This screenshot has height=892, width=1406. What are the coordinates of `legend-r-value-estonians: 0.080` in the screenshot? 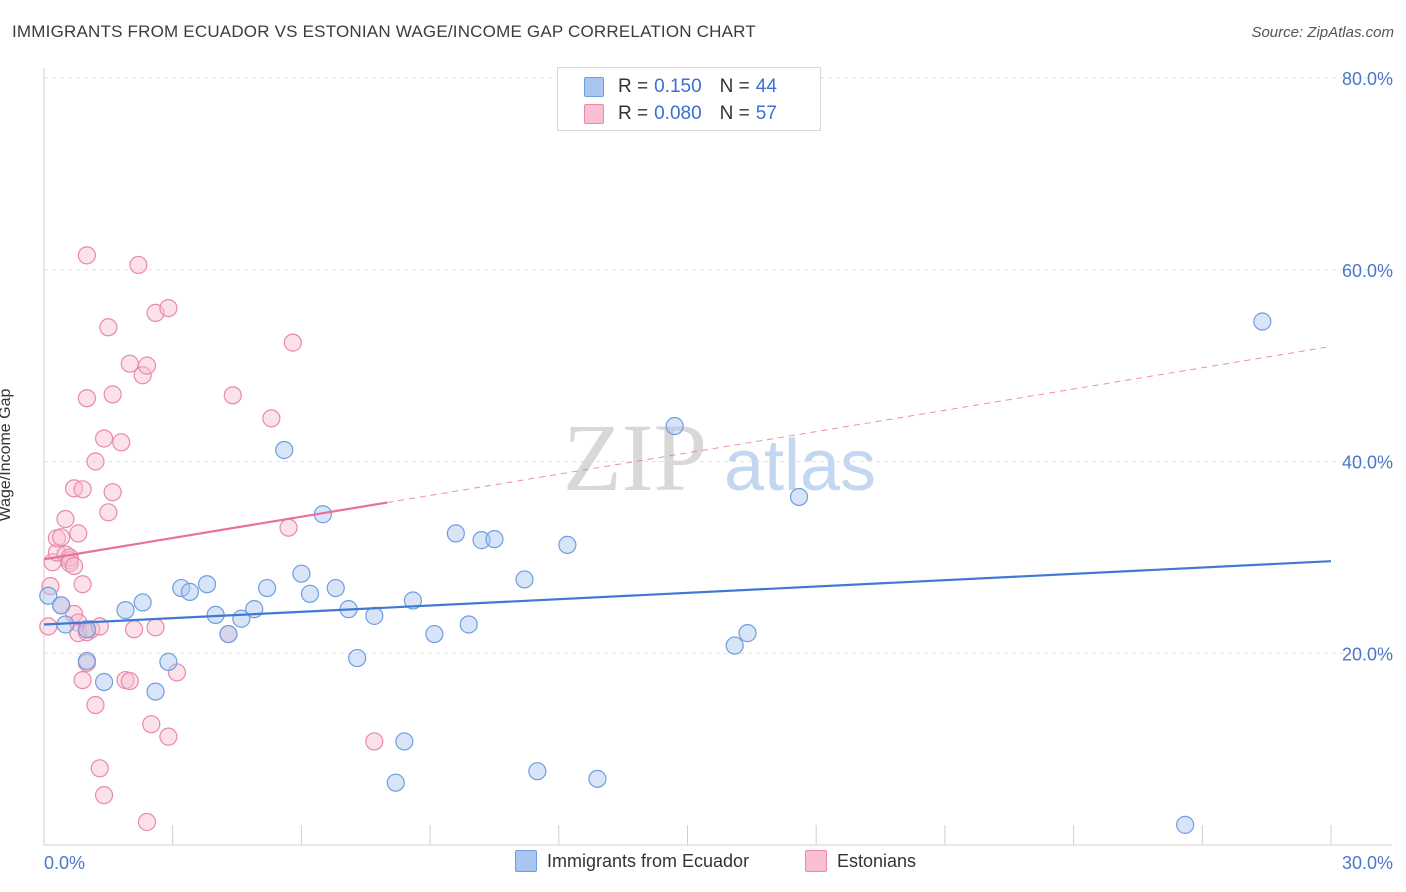 It's located at (678, 113).